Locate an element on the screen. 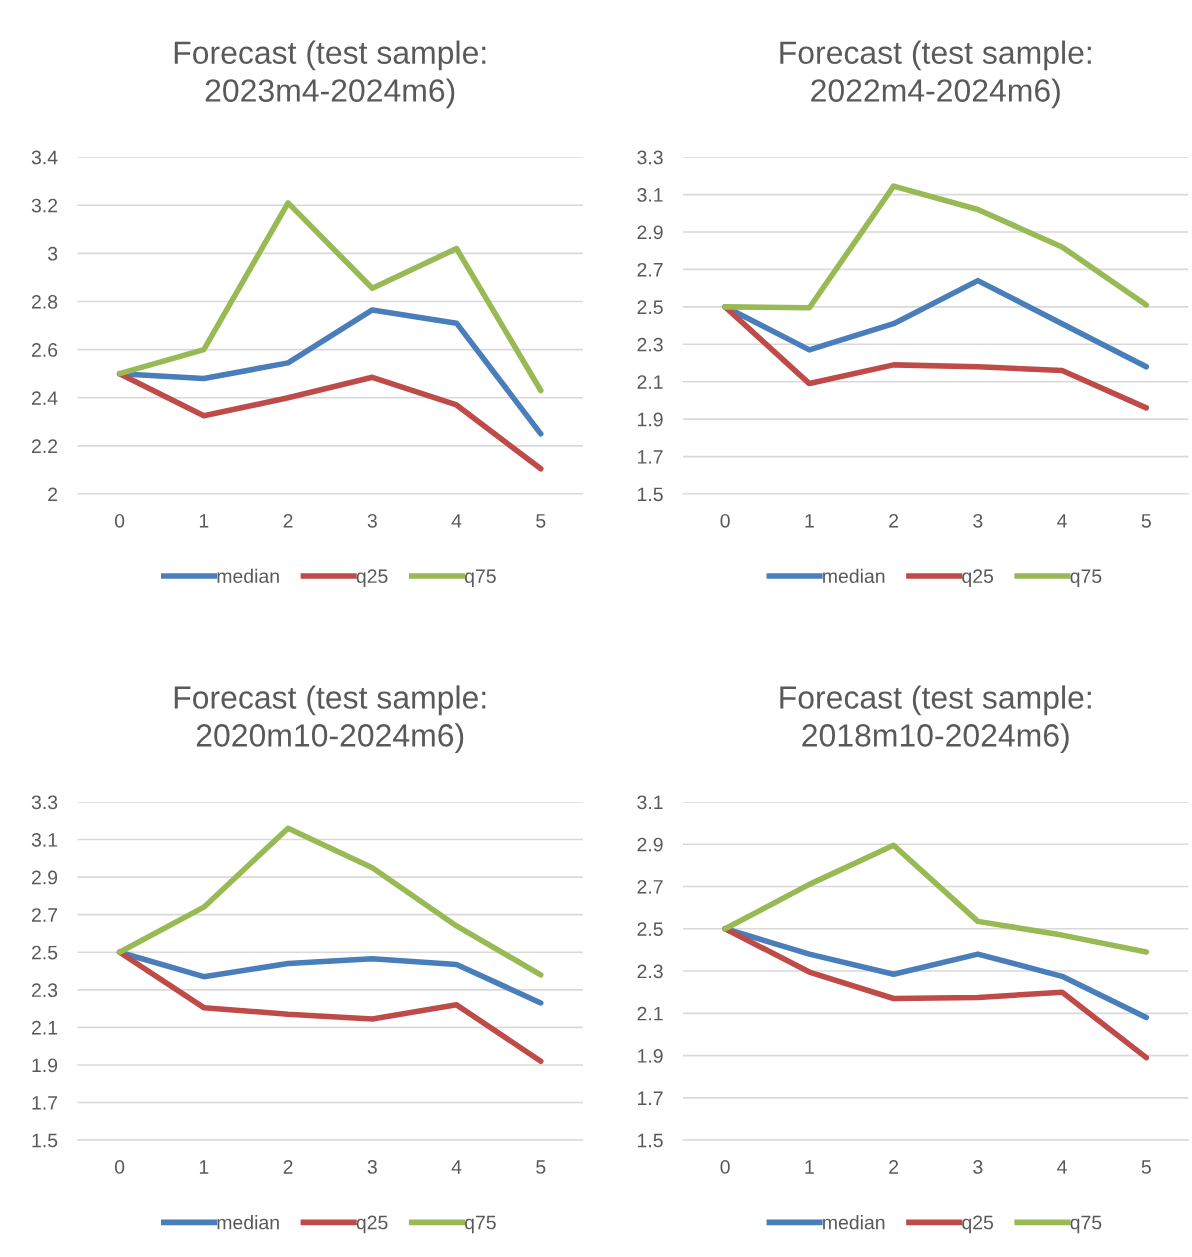 This screenshot has height=1257, width=1192. chart-title: Forecast (test sample: 2023m4-2024m6) is located at coordinates (330, 74).